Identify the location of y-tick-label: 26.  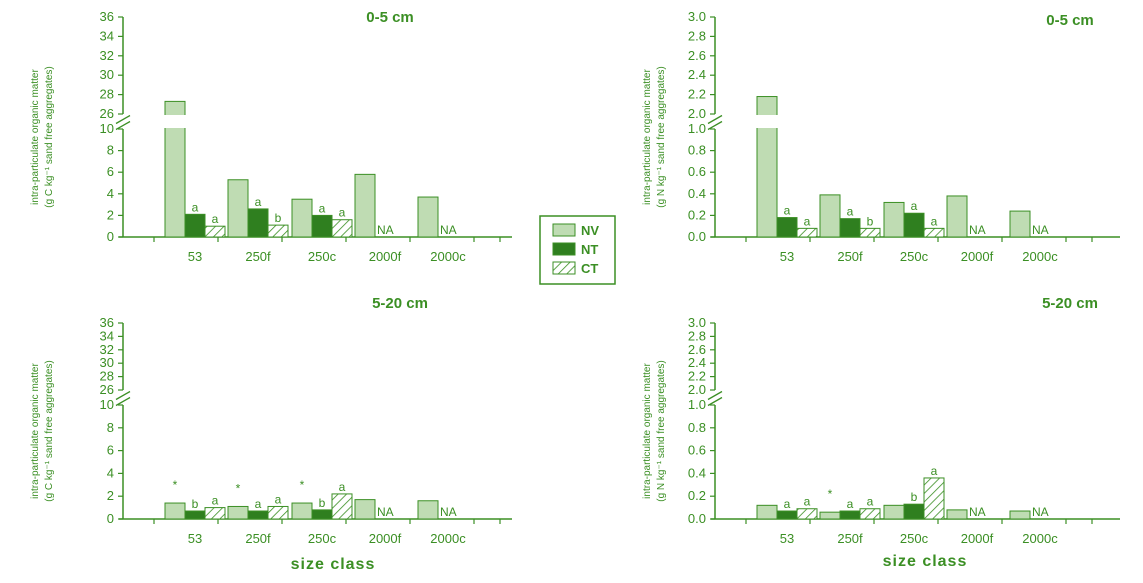
(107, 389).